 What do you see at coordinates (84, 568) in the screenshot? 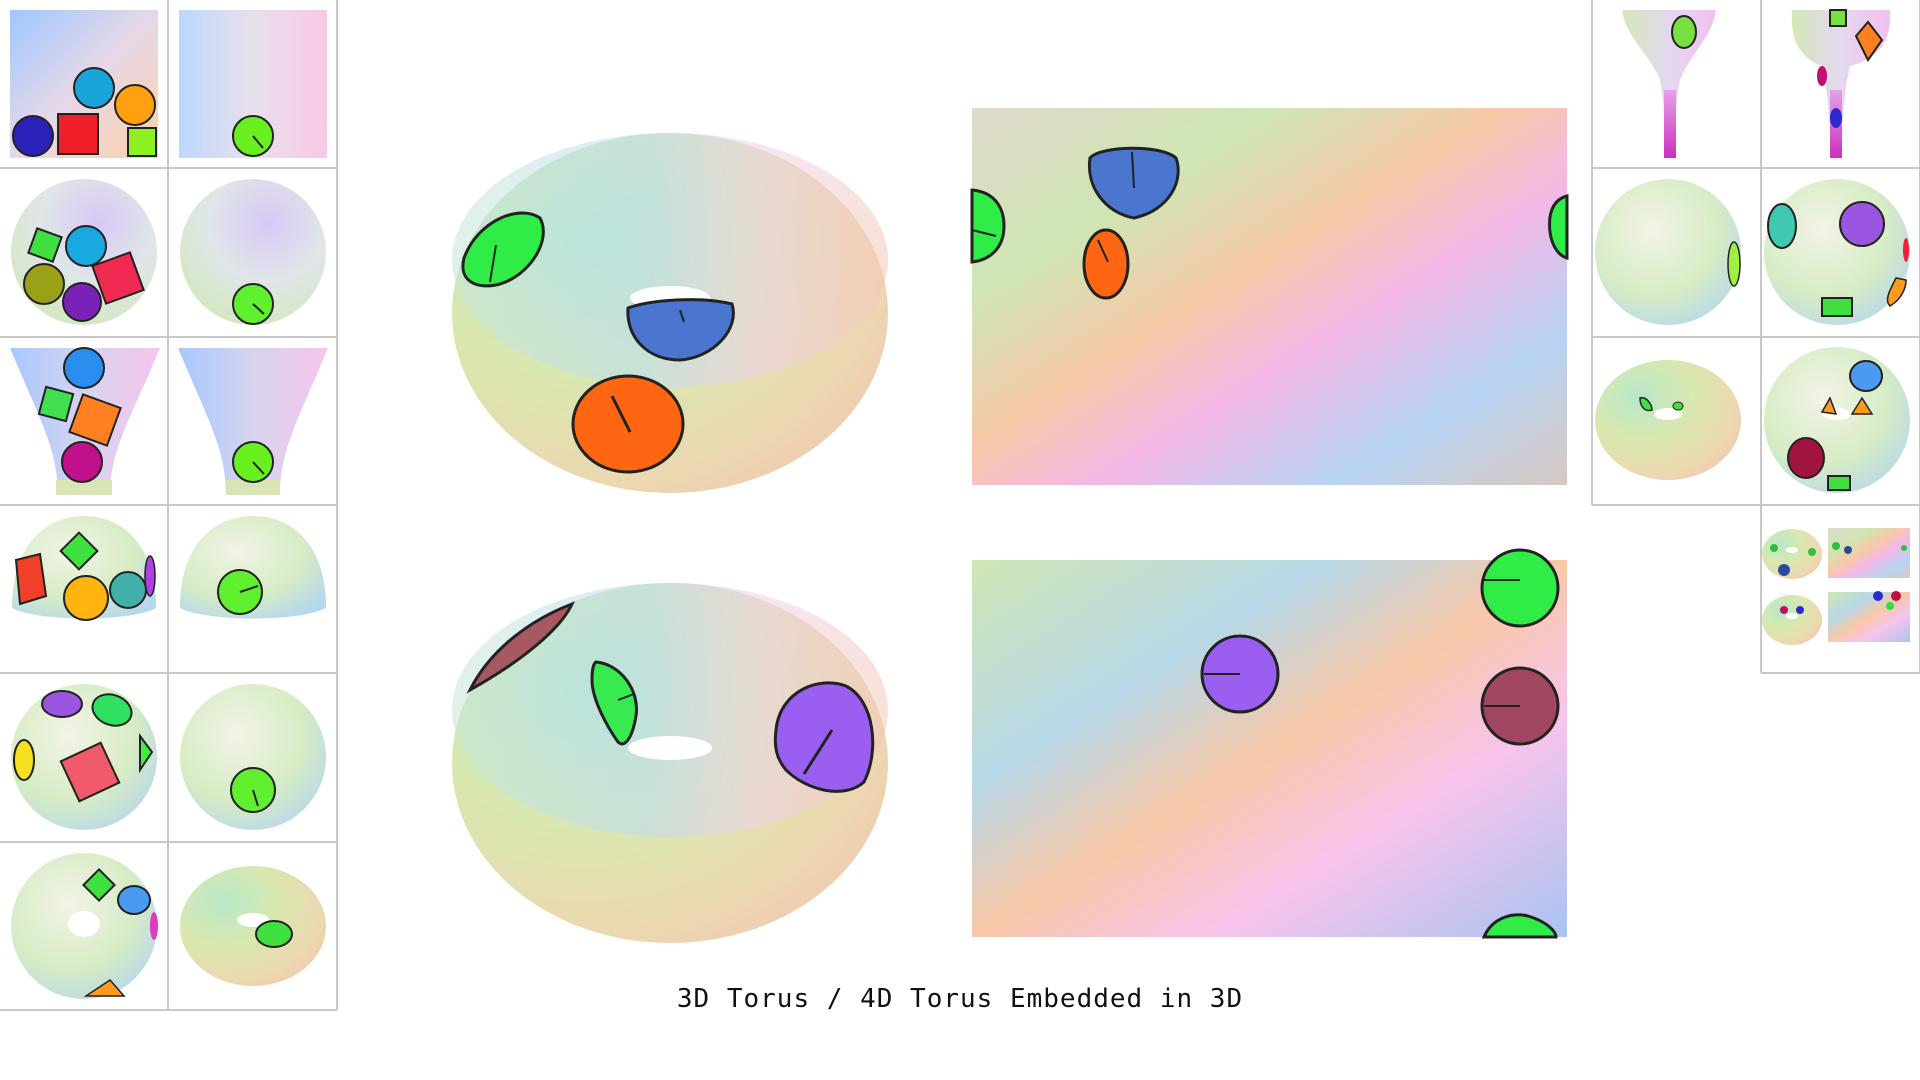
I see `dome-scene-many` at bounding box center [84, 568].